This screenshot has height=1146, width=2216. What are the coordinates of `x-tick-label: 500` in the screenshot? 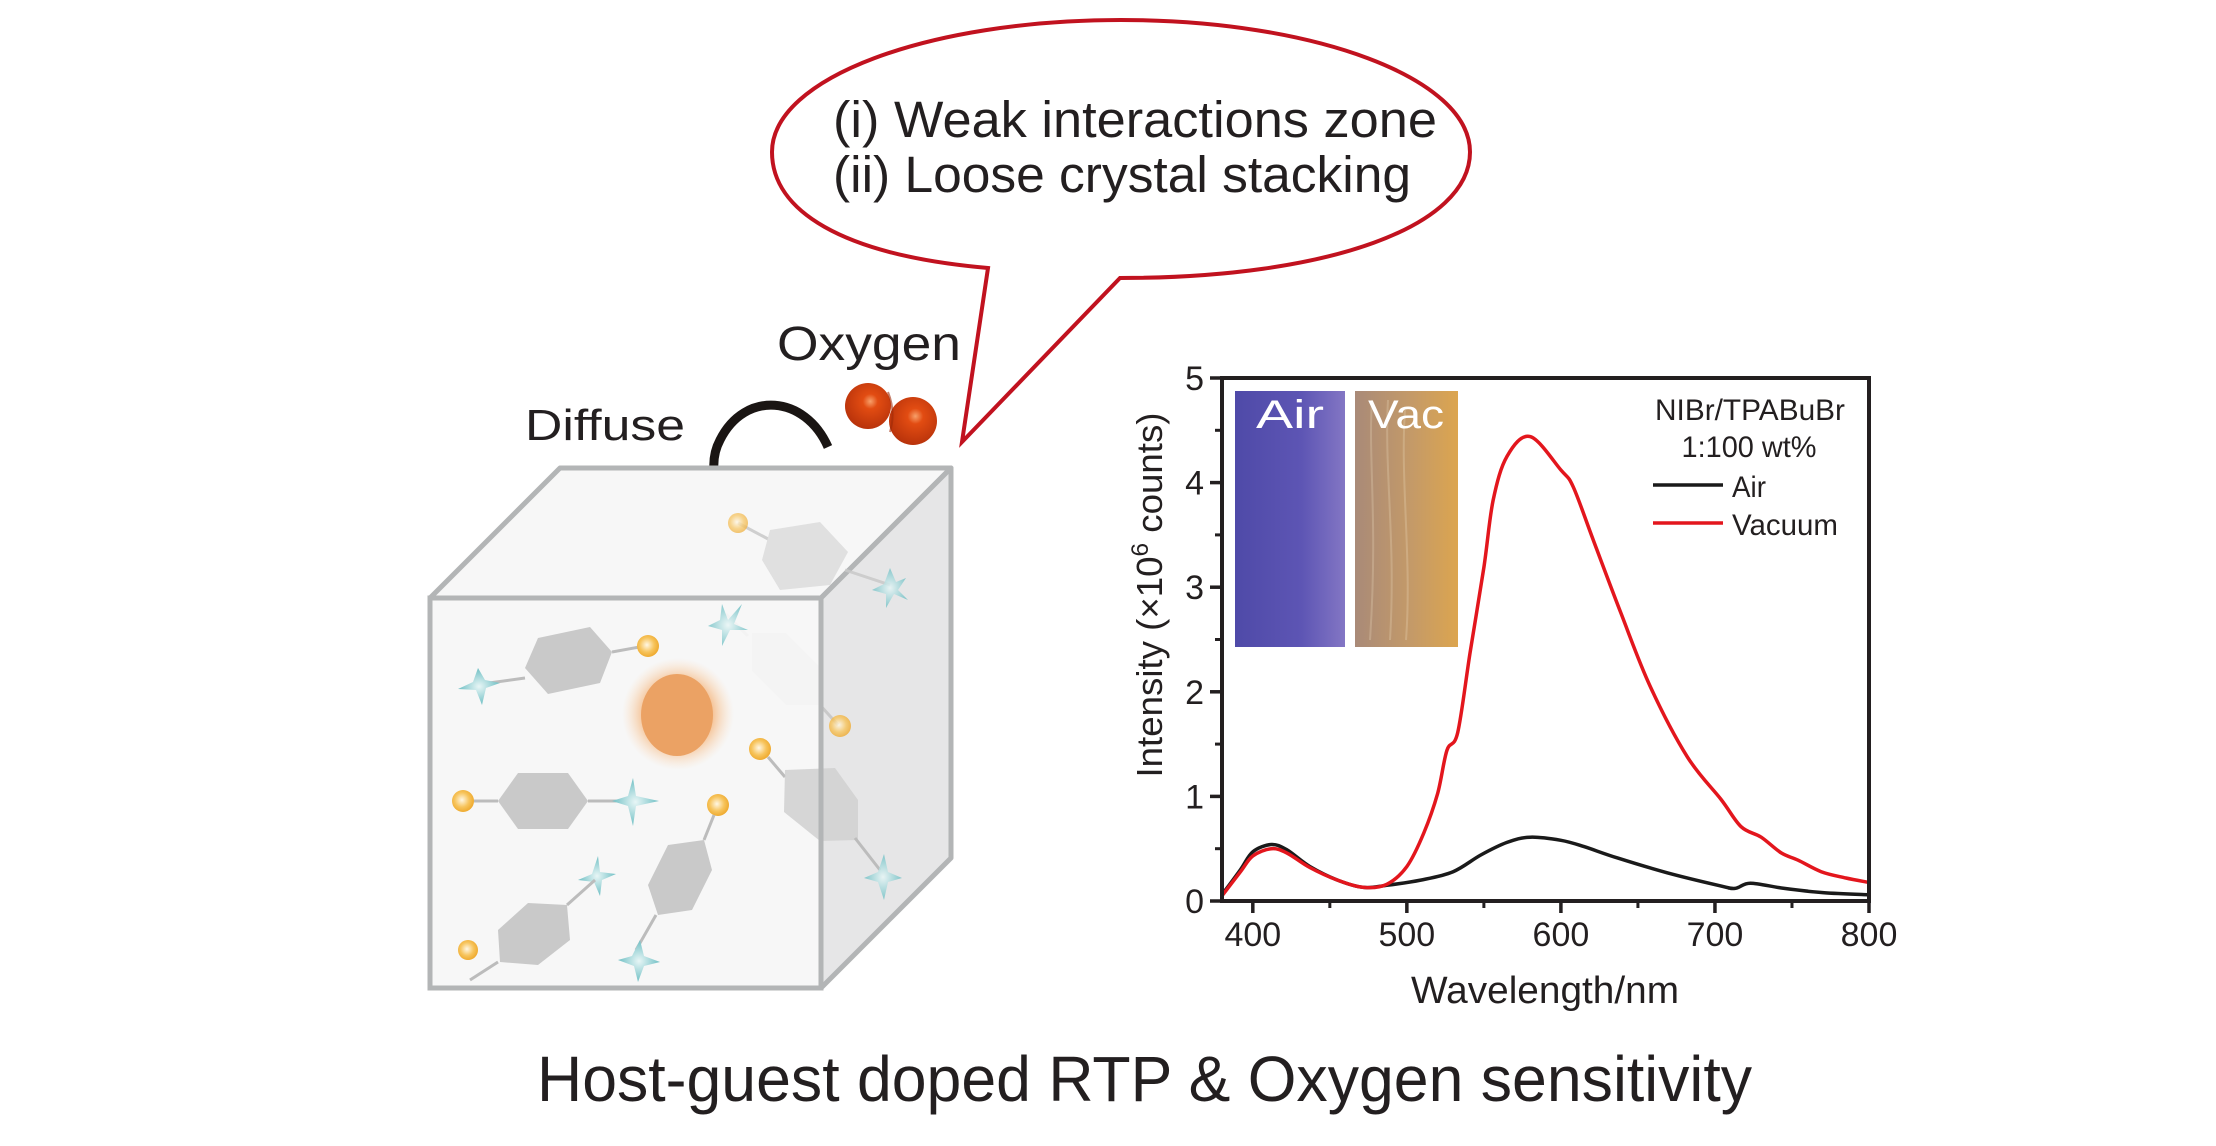 It's located at (1406, 935).